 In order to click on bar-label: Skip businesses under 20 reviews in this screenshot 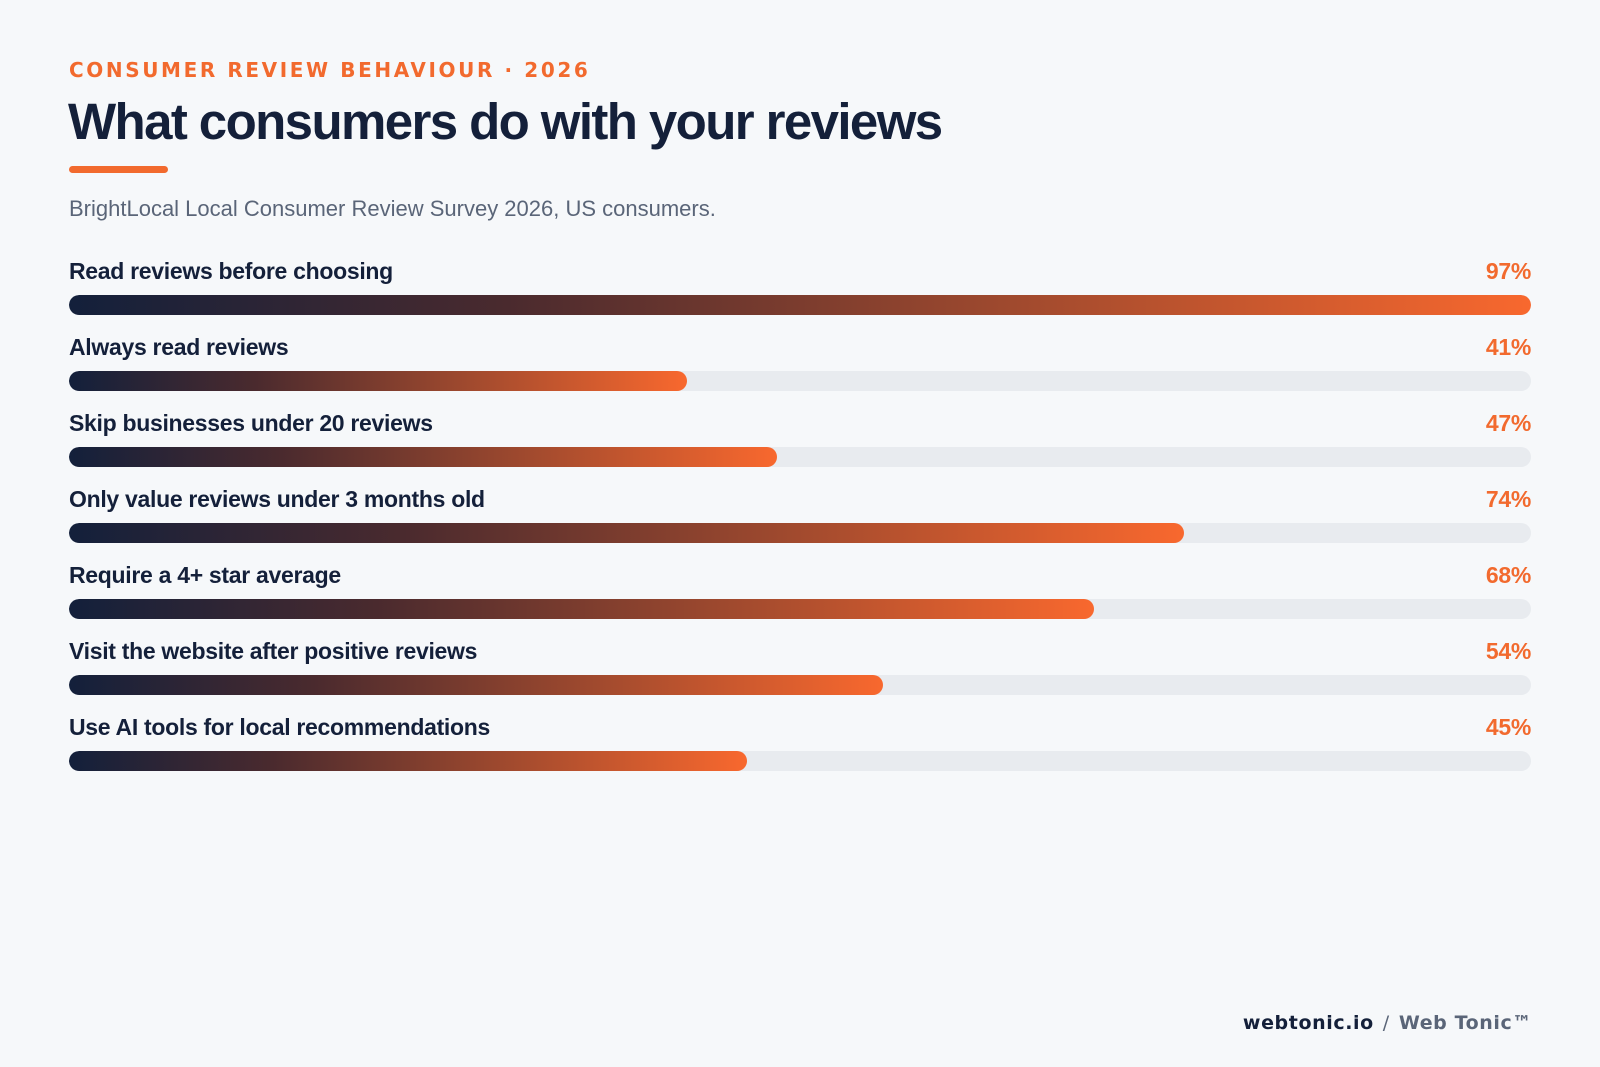, I will do `click(251, 423)`.